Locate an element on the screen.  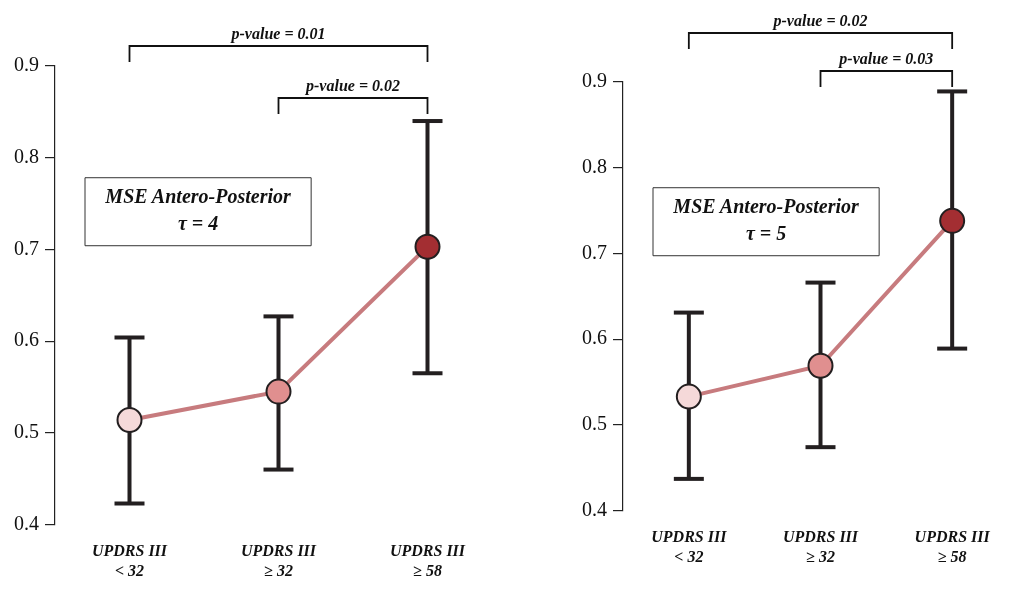
text: MSE Antero-Posterior τ = 5 is located at coordinates (765, 219).